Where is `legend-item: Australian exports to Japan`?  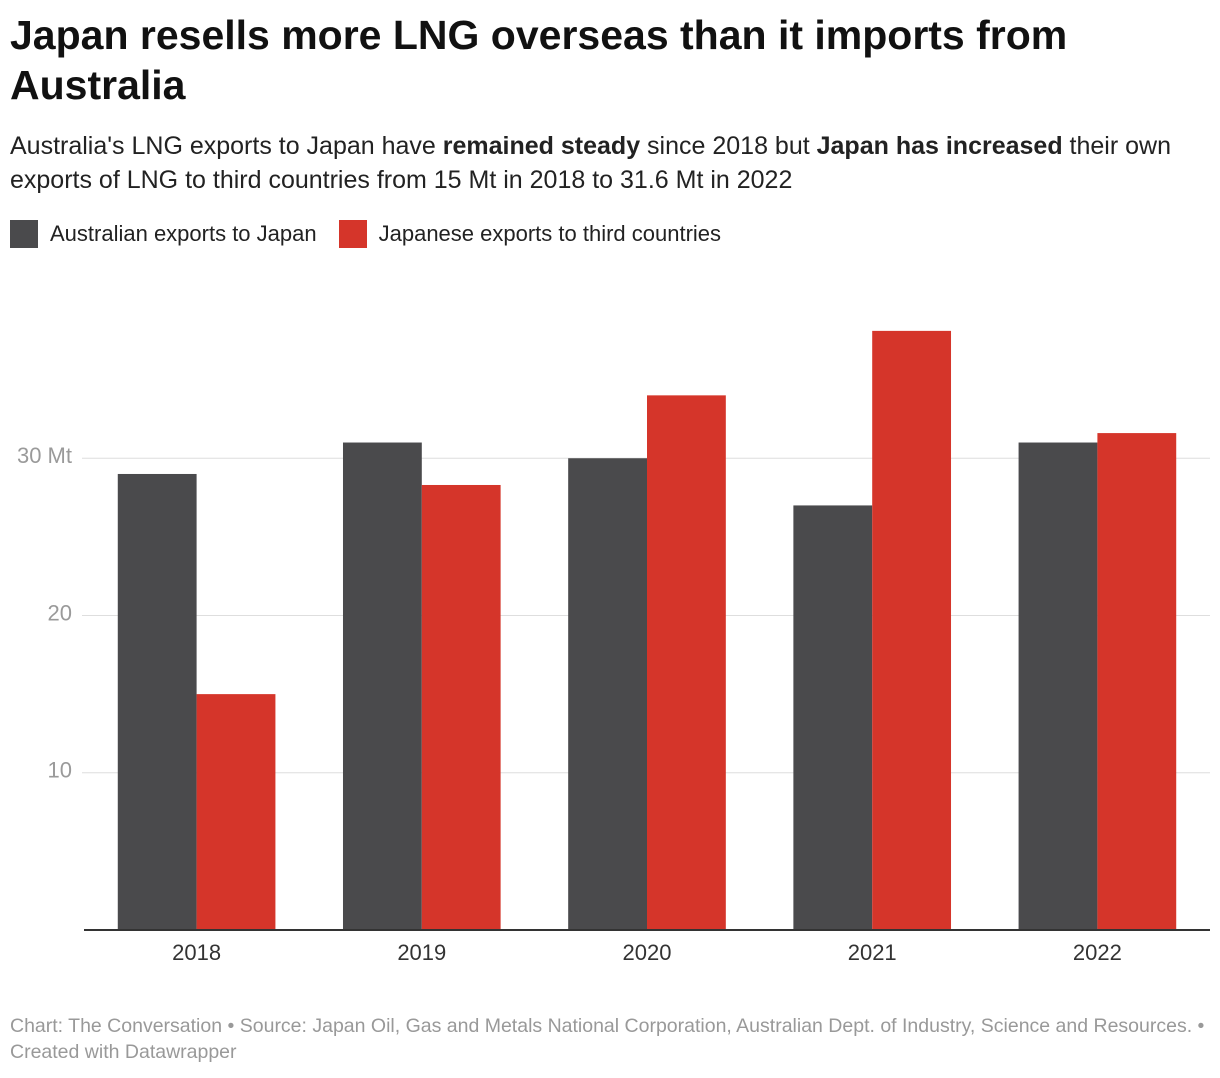 legend-item: Australian exports to Japan is located at coordinates (163, 234).